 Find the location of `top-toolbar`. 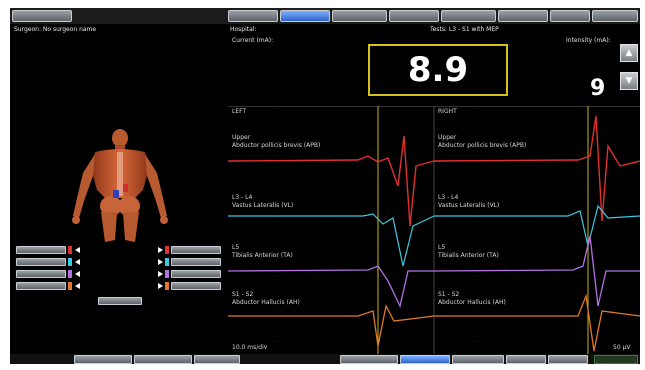

top-toolbar is located at coordinates (325, 16).